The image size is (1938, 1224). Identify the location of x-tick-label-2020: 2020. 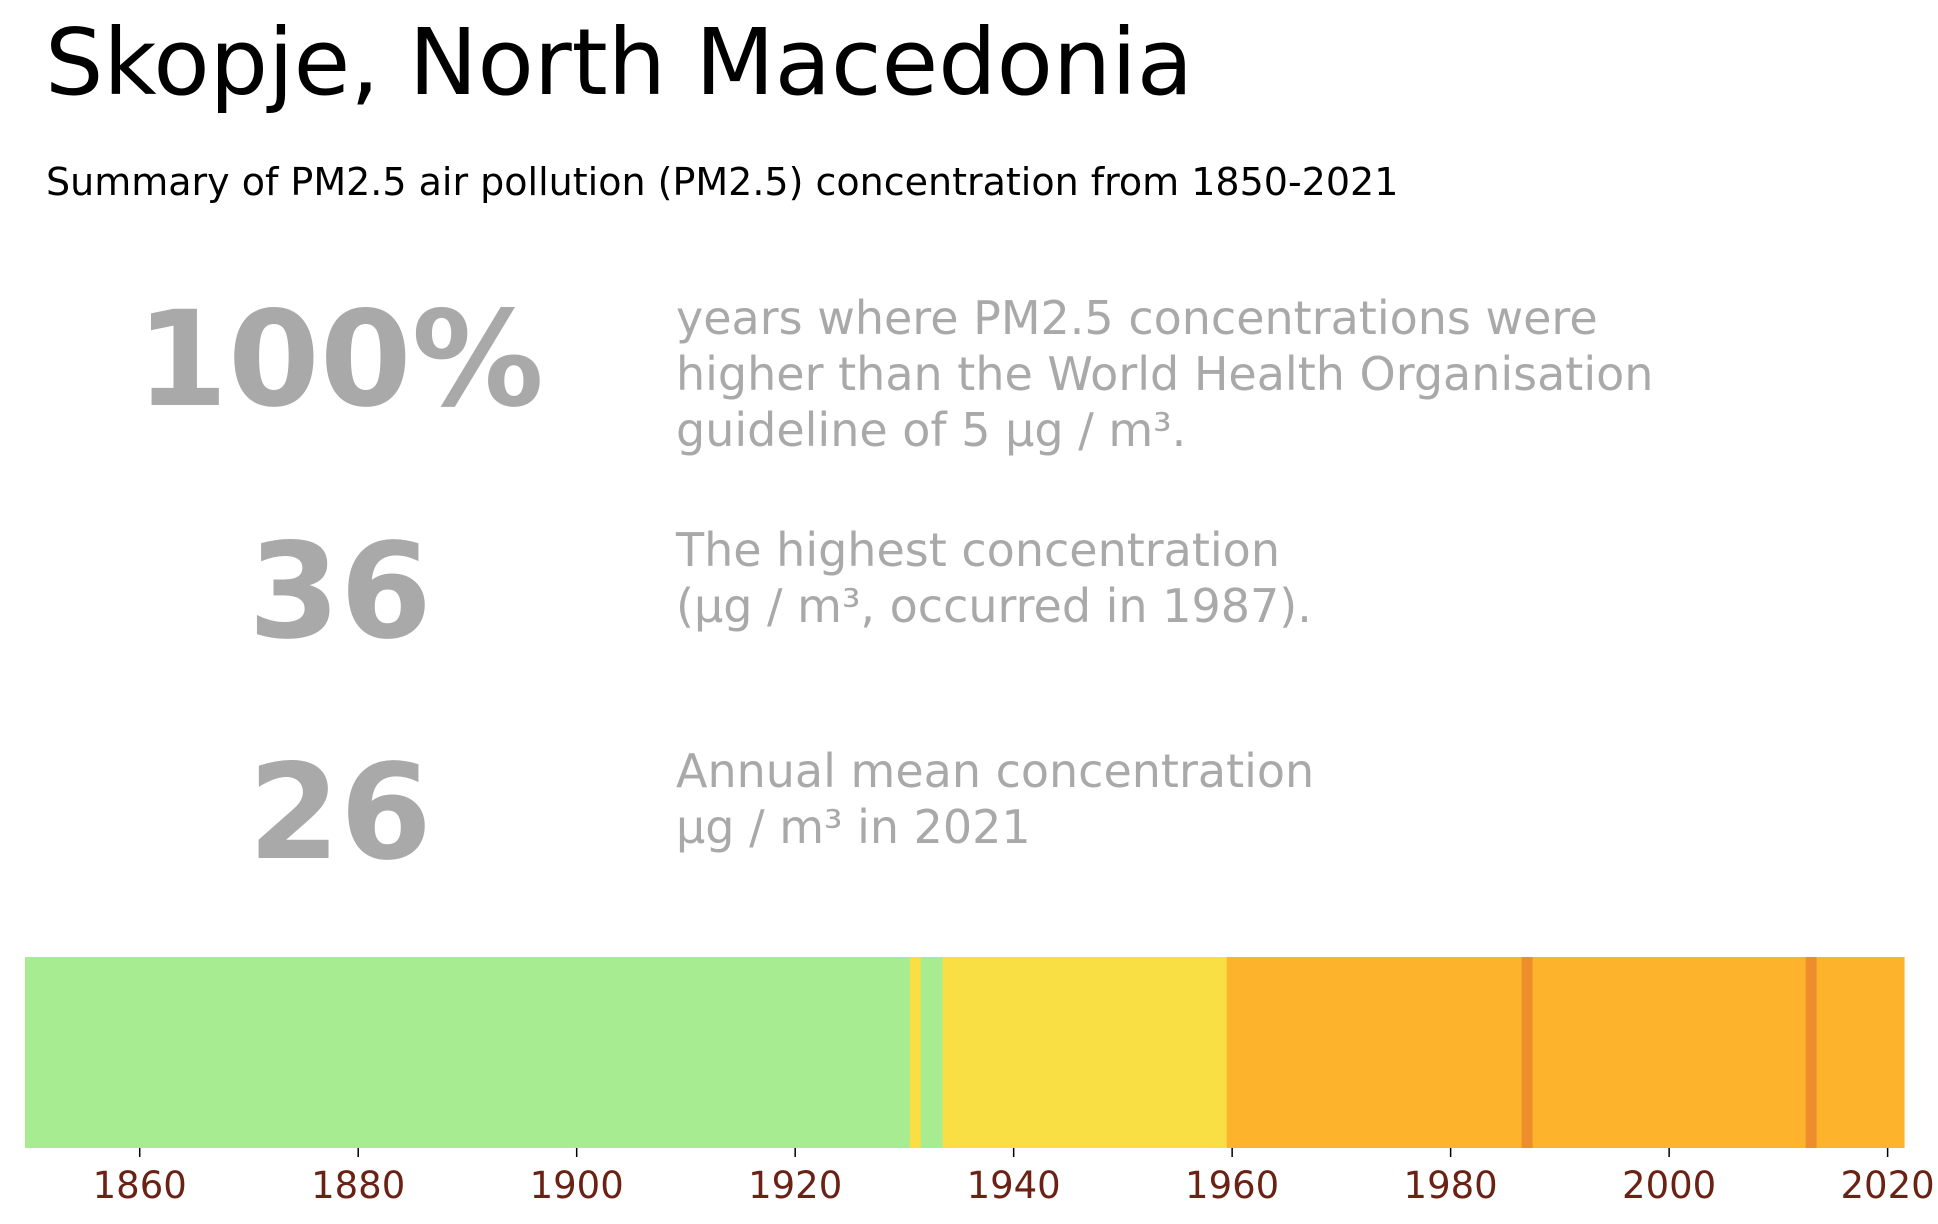
(1888, 1185).